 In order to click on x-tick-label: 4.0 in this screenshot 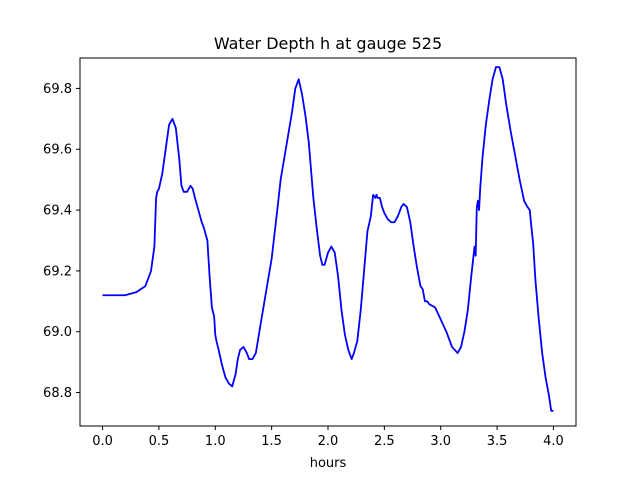, I will do `click(553, 441)`.